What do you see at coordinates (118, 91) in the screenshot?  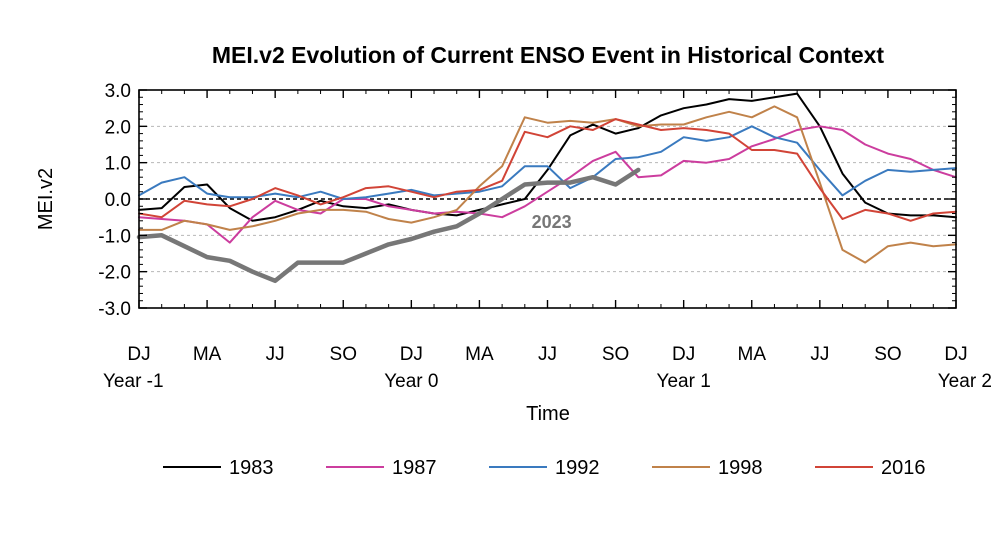 I see `y-tick-label: 3.0` at bounding box center [118, 91].